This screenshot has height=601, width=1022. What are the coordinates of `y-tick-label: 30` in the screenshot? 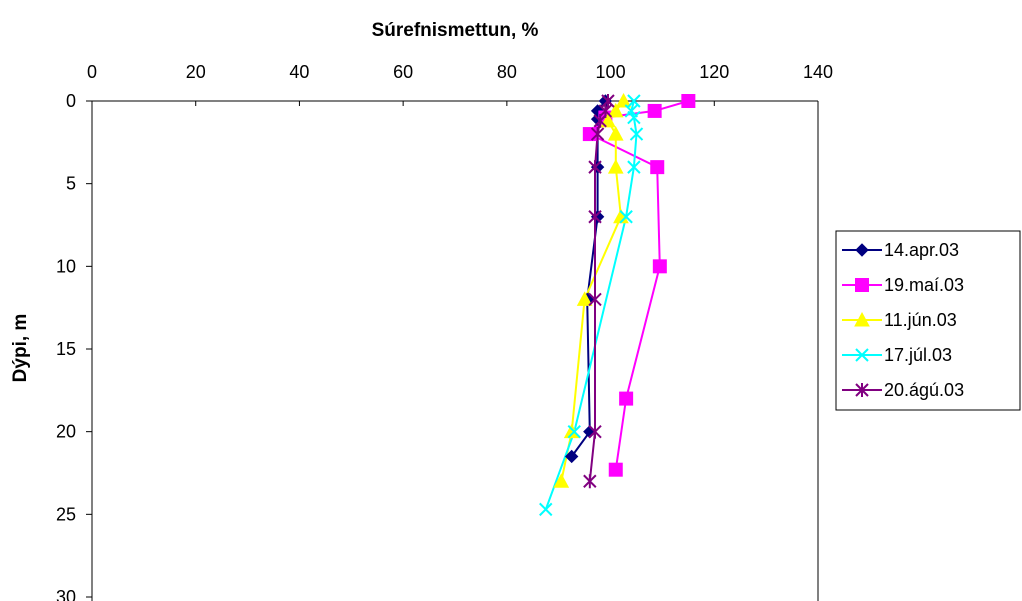 It's located at (66, 594).